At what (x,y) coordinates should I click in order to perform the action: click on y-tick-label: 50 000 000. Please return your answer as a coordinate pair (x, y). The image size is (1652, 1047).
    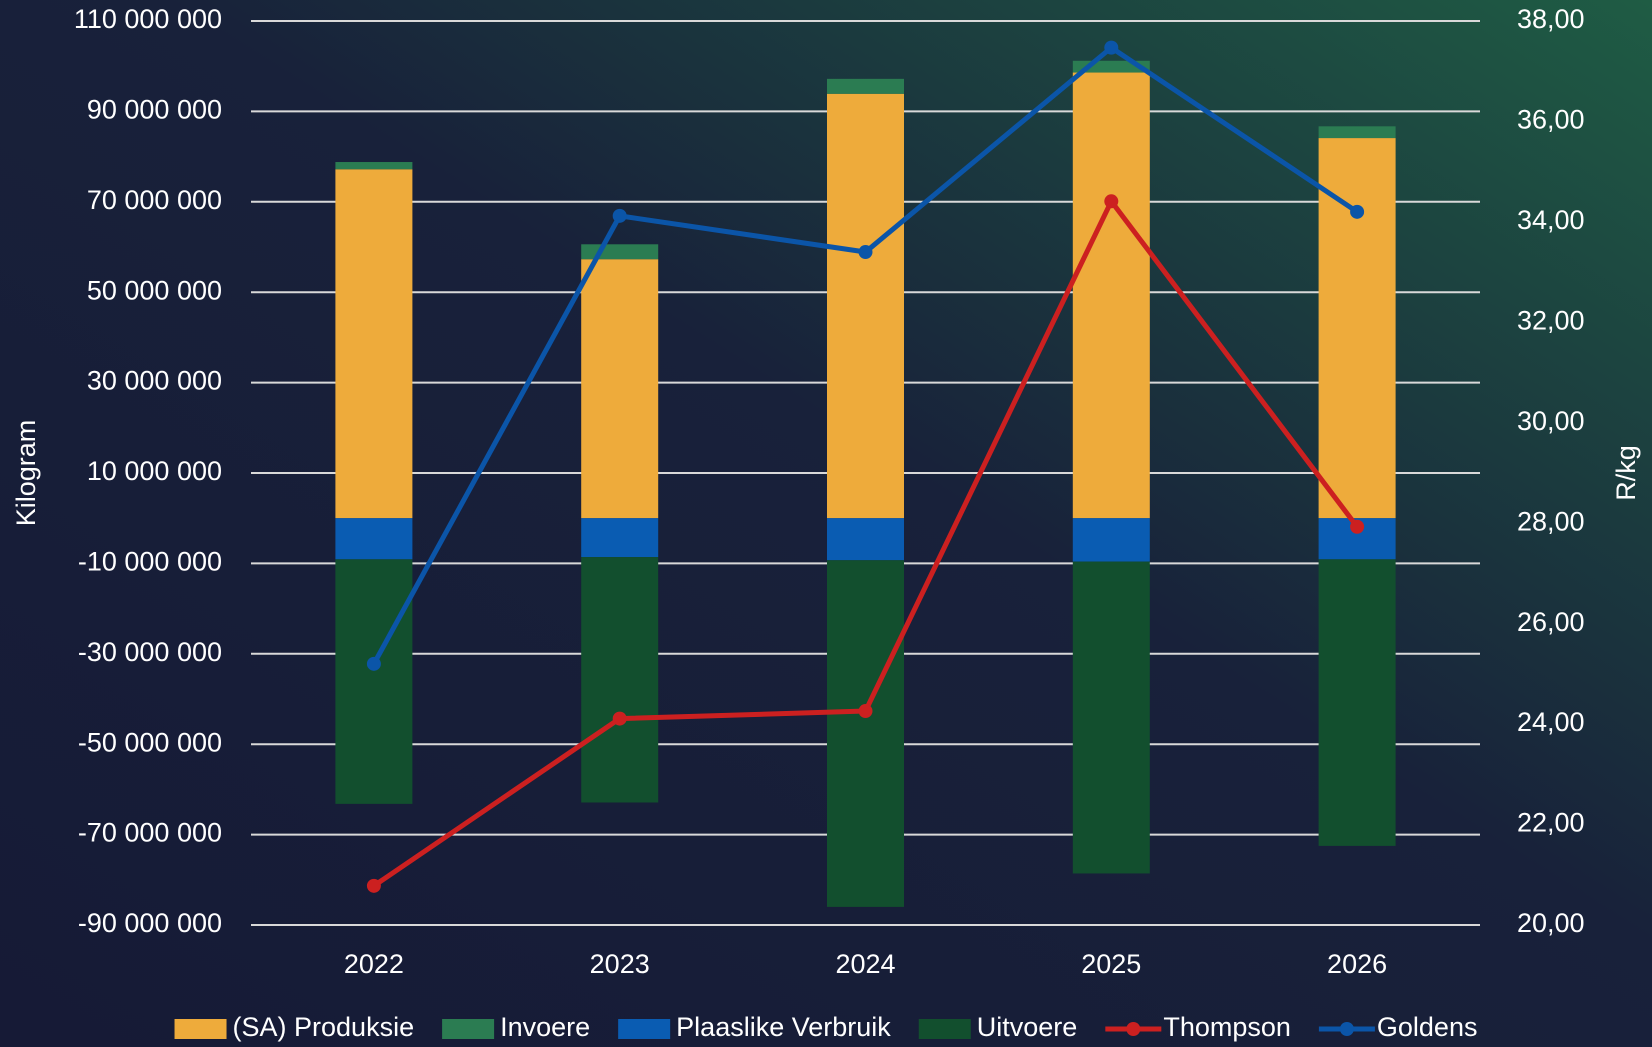
    Looking at the image, I should click on (154, 290).